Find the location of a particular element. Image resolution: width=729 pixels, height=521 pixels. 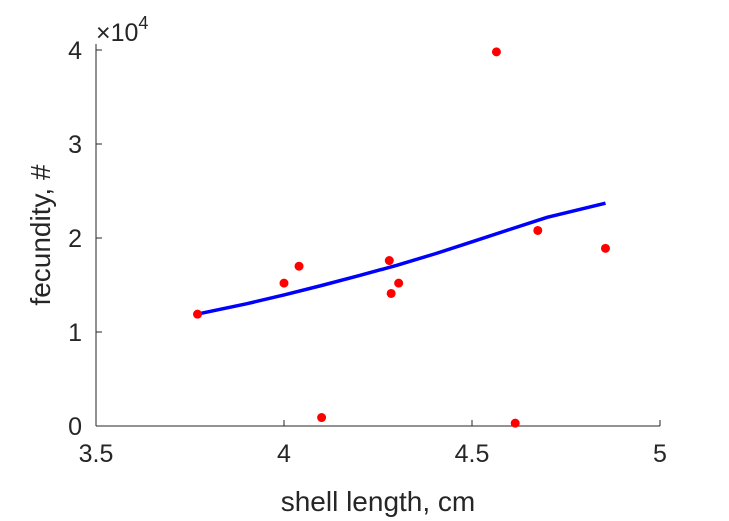

y-tick-label: 1 is located at coordinates (75, 333).